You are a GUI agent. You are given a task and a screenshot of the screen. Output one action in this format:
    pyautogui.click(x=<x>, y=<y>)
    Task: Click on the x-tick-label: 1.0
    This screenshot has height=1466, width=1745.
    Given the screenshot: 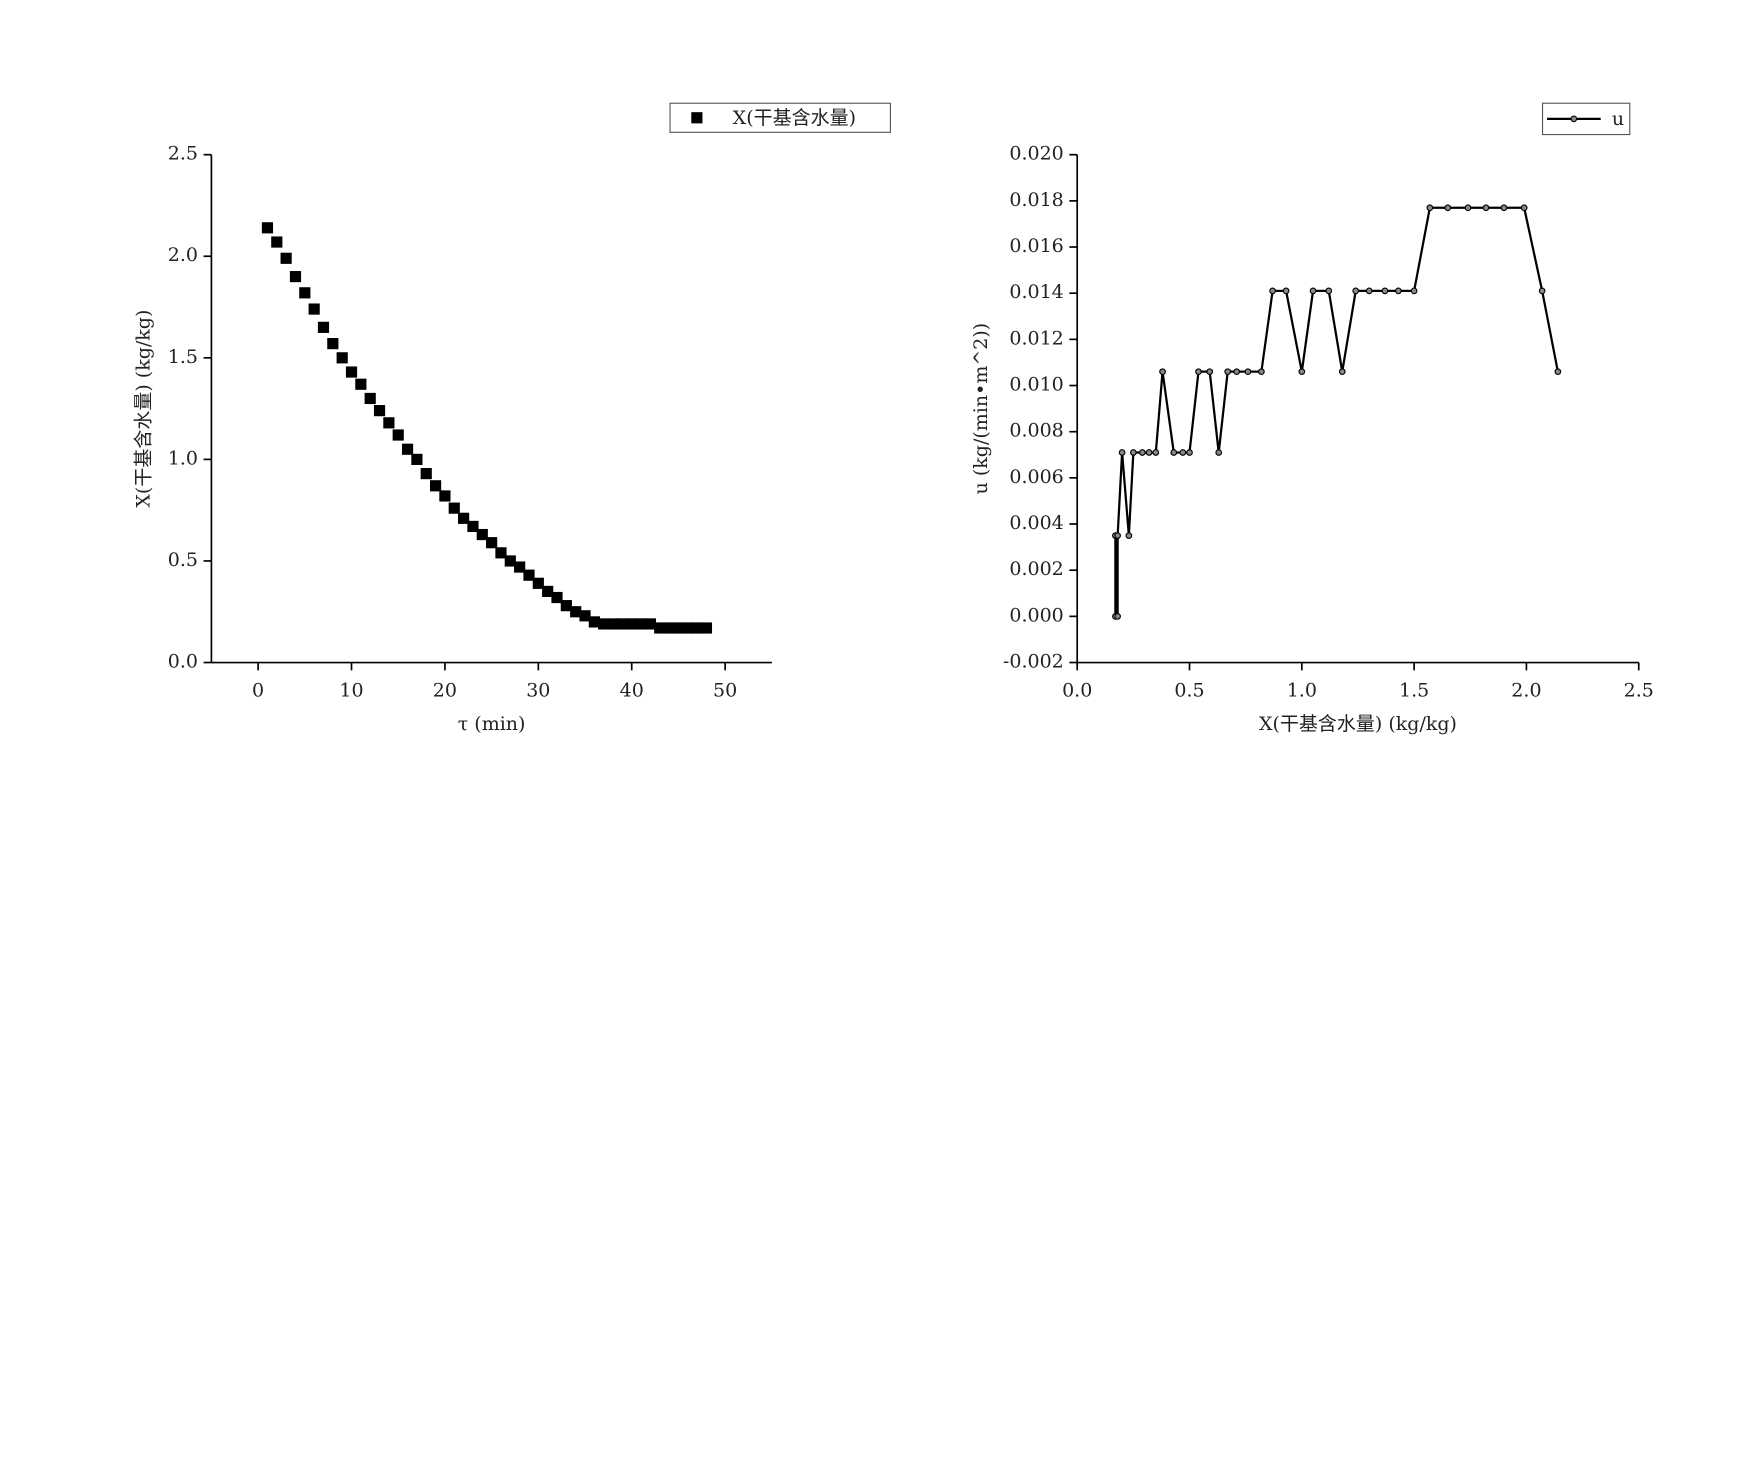 What is the action you would take?
    pyautogui.click(x=1302, y=691)
    